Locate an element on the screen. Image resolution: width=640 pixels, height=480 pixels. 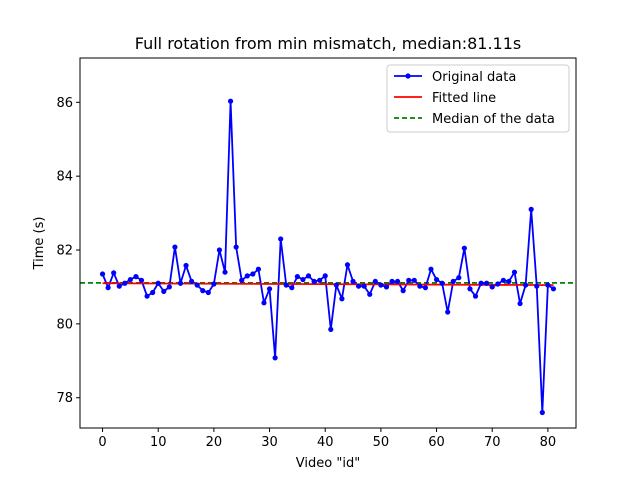
y-tick-label: 84 is located at coordinates (64, 177).